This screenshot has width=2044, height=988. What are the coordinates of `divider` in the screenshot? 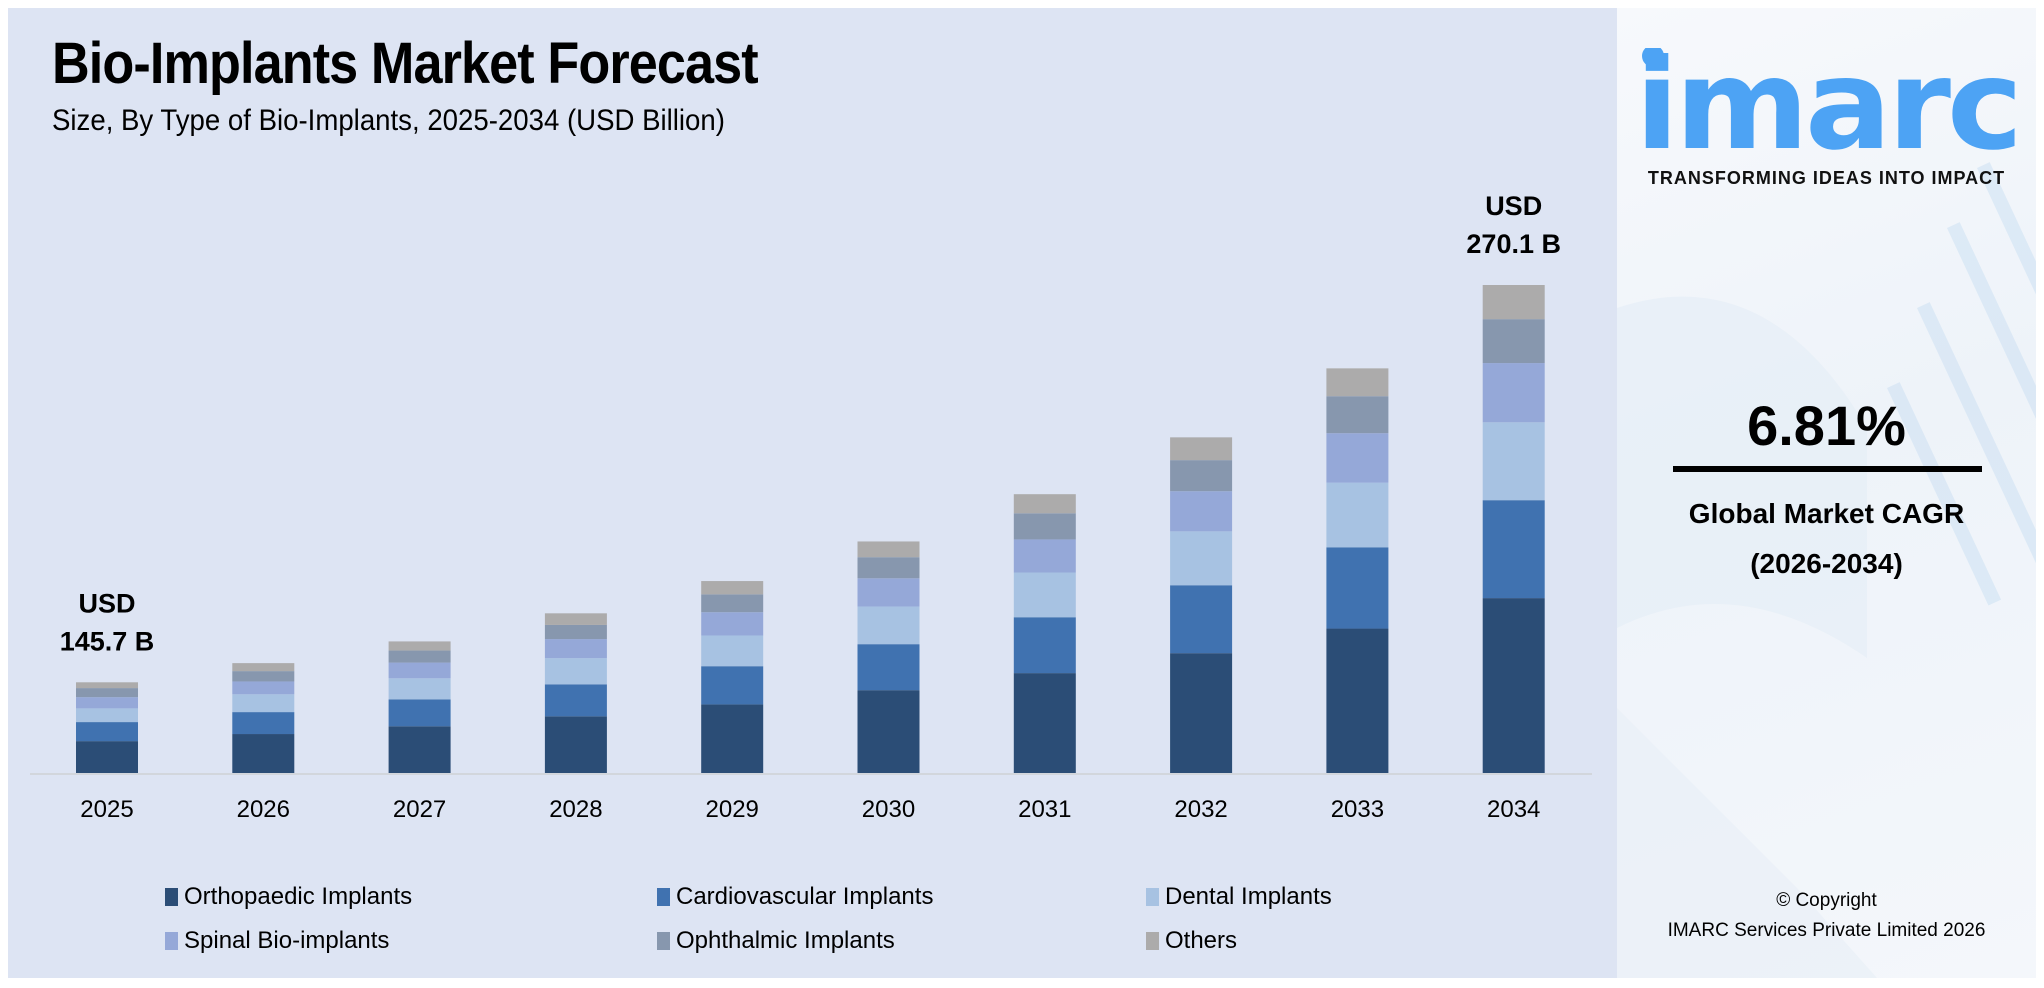 It's located at (1827, 469).